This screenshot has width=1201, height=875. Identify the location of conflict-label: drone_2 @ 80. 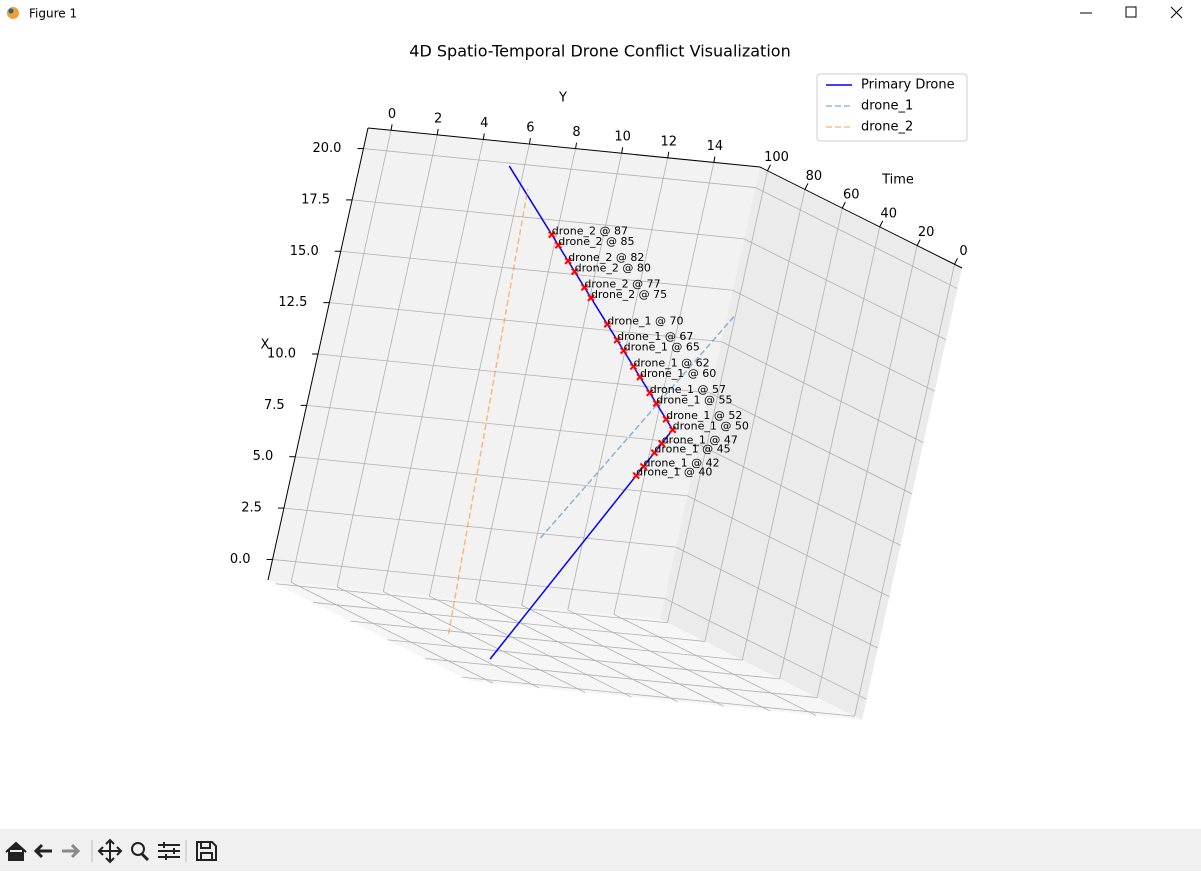
(613, 268).